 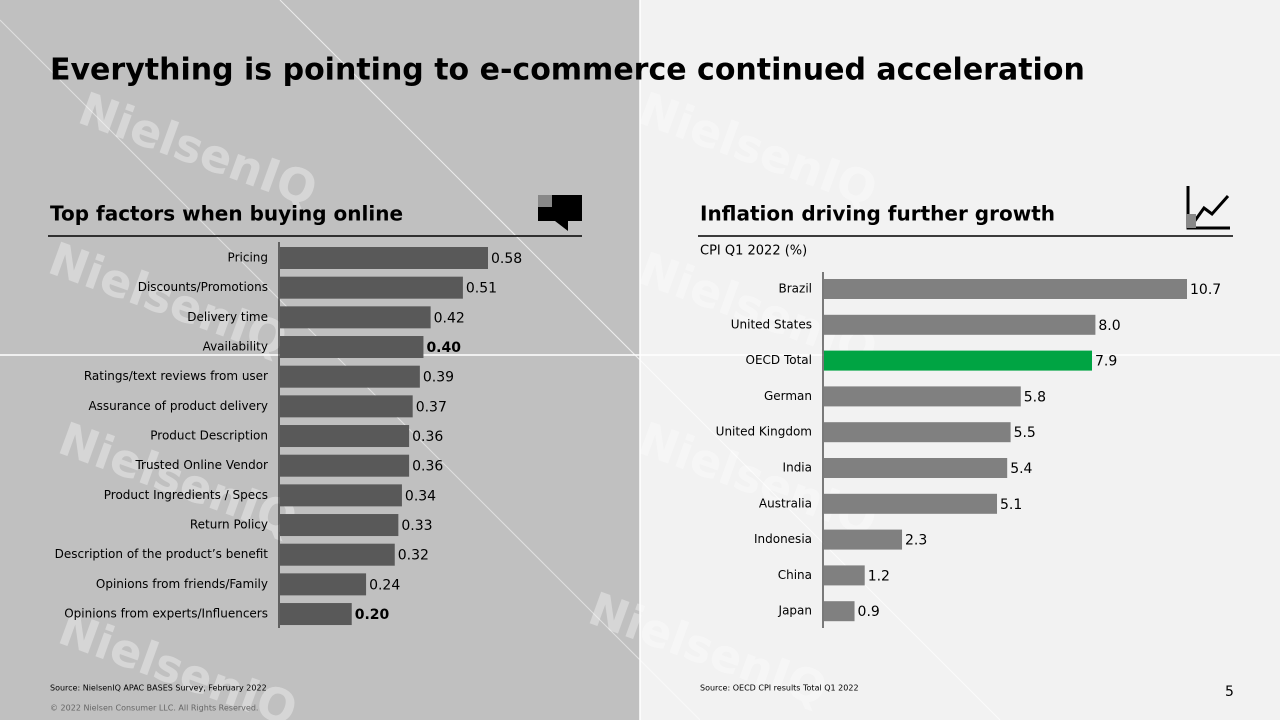 What do you see at coordinates (201, 465) in the screenshot?
I see `category-label: Trusted Online Vendor` at bounding box center [201, 465].